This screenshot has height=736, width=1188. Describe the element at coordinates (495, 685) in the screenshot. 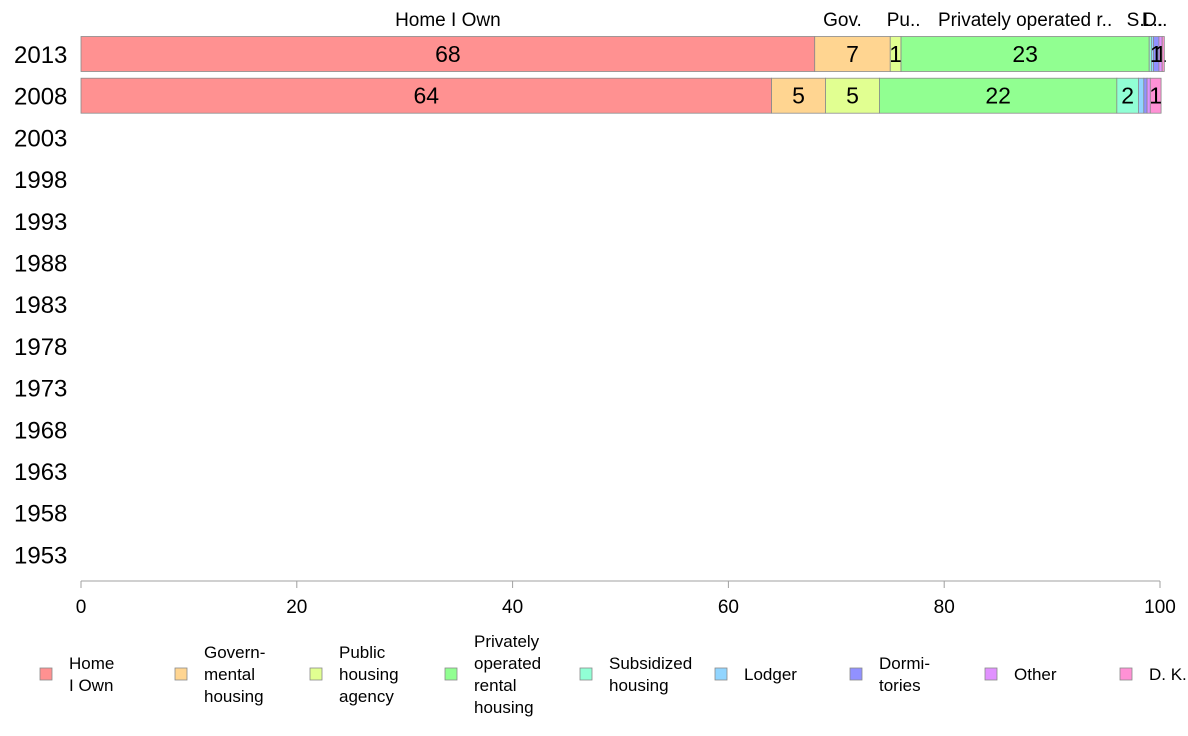

I see `legend-label: rental` at that location.